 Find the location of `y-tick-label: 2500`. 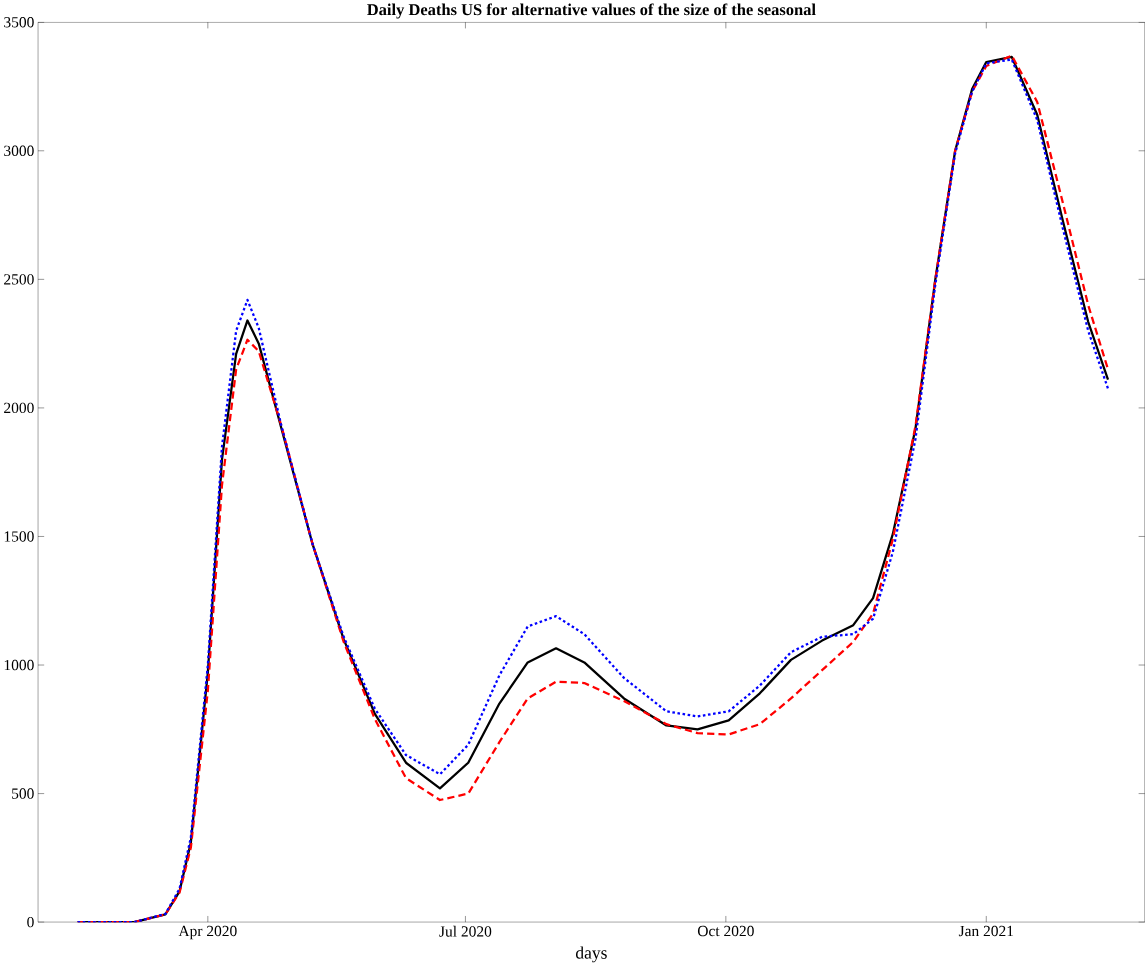

y-tick-label: 2500 is located at coordinates (19, 279).